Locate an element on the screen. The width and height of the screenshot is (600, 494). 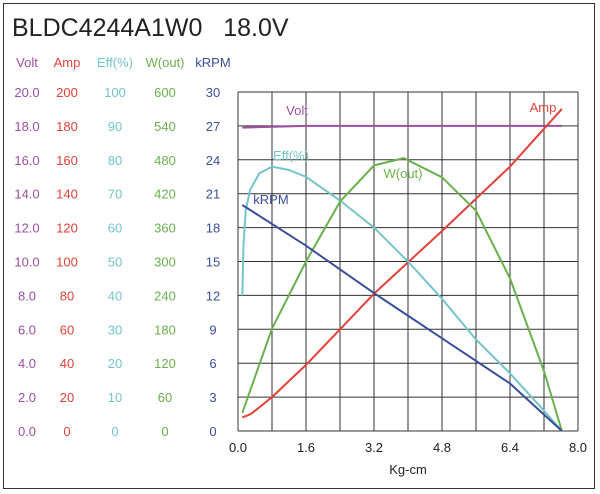
y-tick-label: 140 is located at coordinates (67, 194).